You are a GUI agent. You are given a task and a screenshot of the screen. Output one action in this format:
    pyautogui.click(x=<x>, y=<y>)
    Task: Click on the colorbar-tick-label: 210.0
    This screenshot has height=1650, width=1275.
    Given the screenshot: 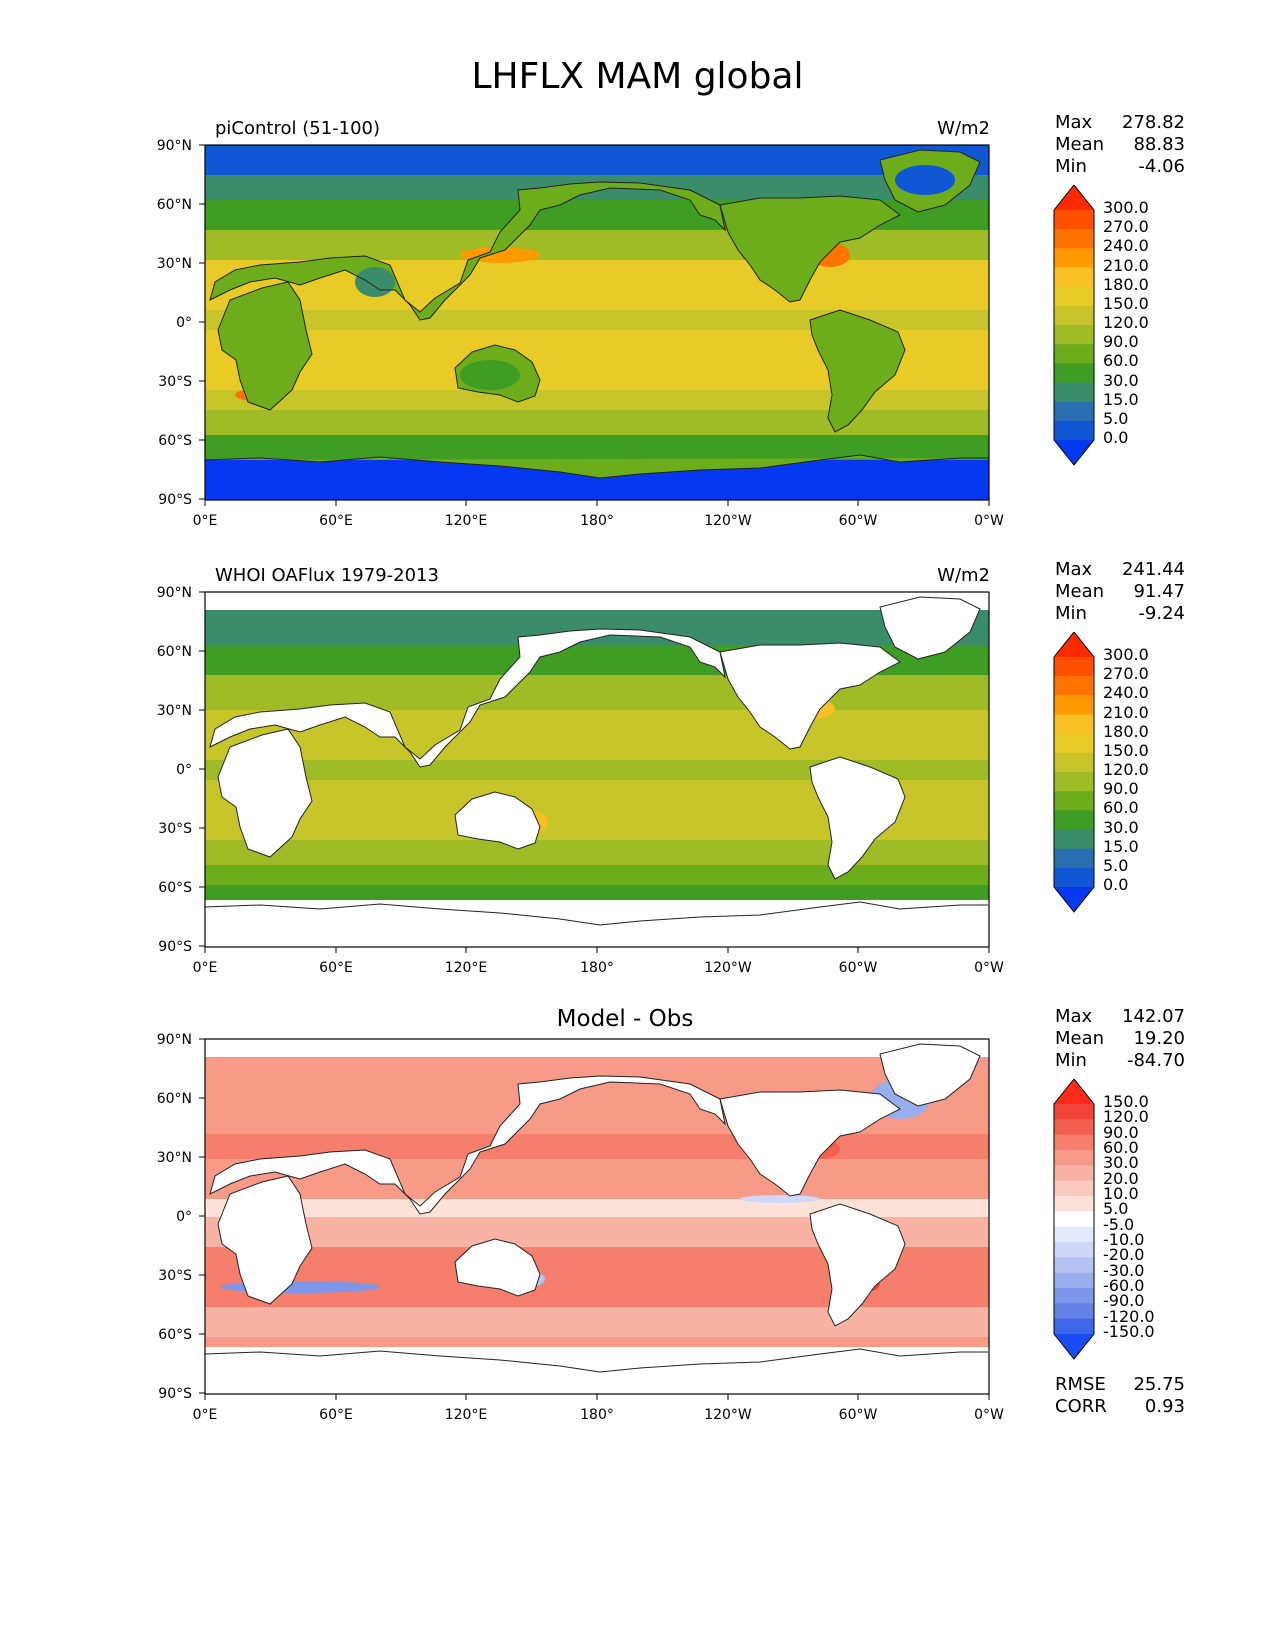 What is the action you would take?
    pyautogui.click(x=1126, y=265)
    